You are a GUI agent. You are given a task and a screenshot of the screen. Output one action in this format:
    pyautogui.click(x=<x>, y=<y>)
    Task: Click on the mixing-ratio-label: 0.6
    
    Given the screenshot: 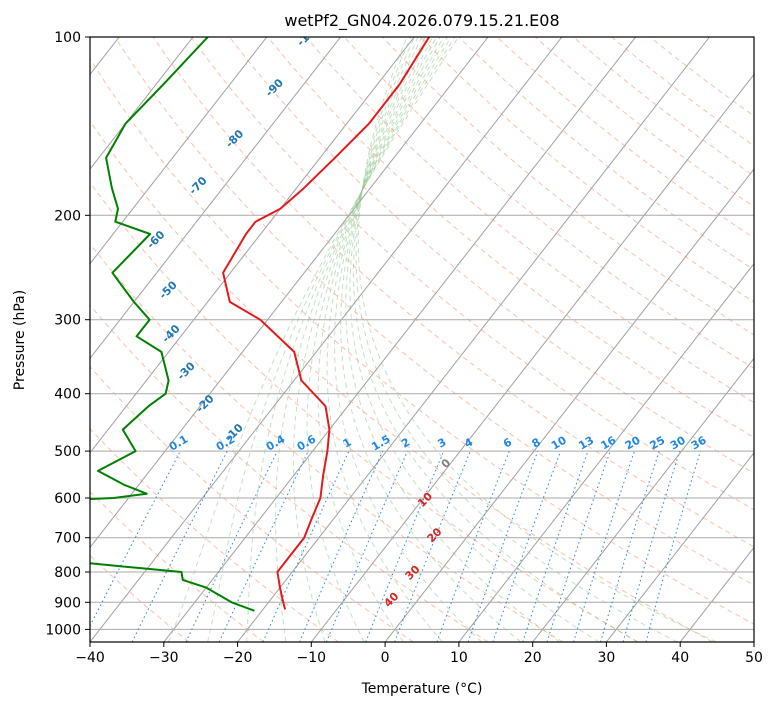 What is the action you would take?
    pyautogui.click(x=307, y=442)
    